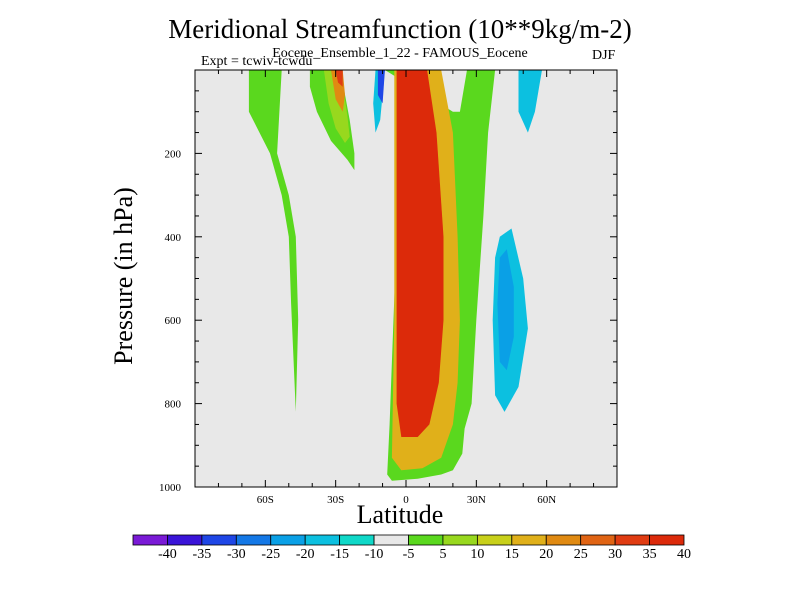 Image resolution: width=800 pixels, height=600 pixels. I want to click on colorbar-label: -20, so click(305, 554).